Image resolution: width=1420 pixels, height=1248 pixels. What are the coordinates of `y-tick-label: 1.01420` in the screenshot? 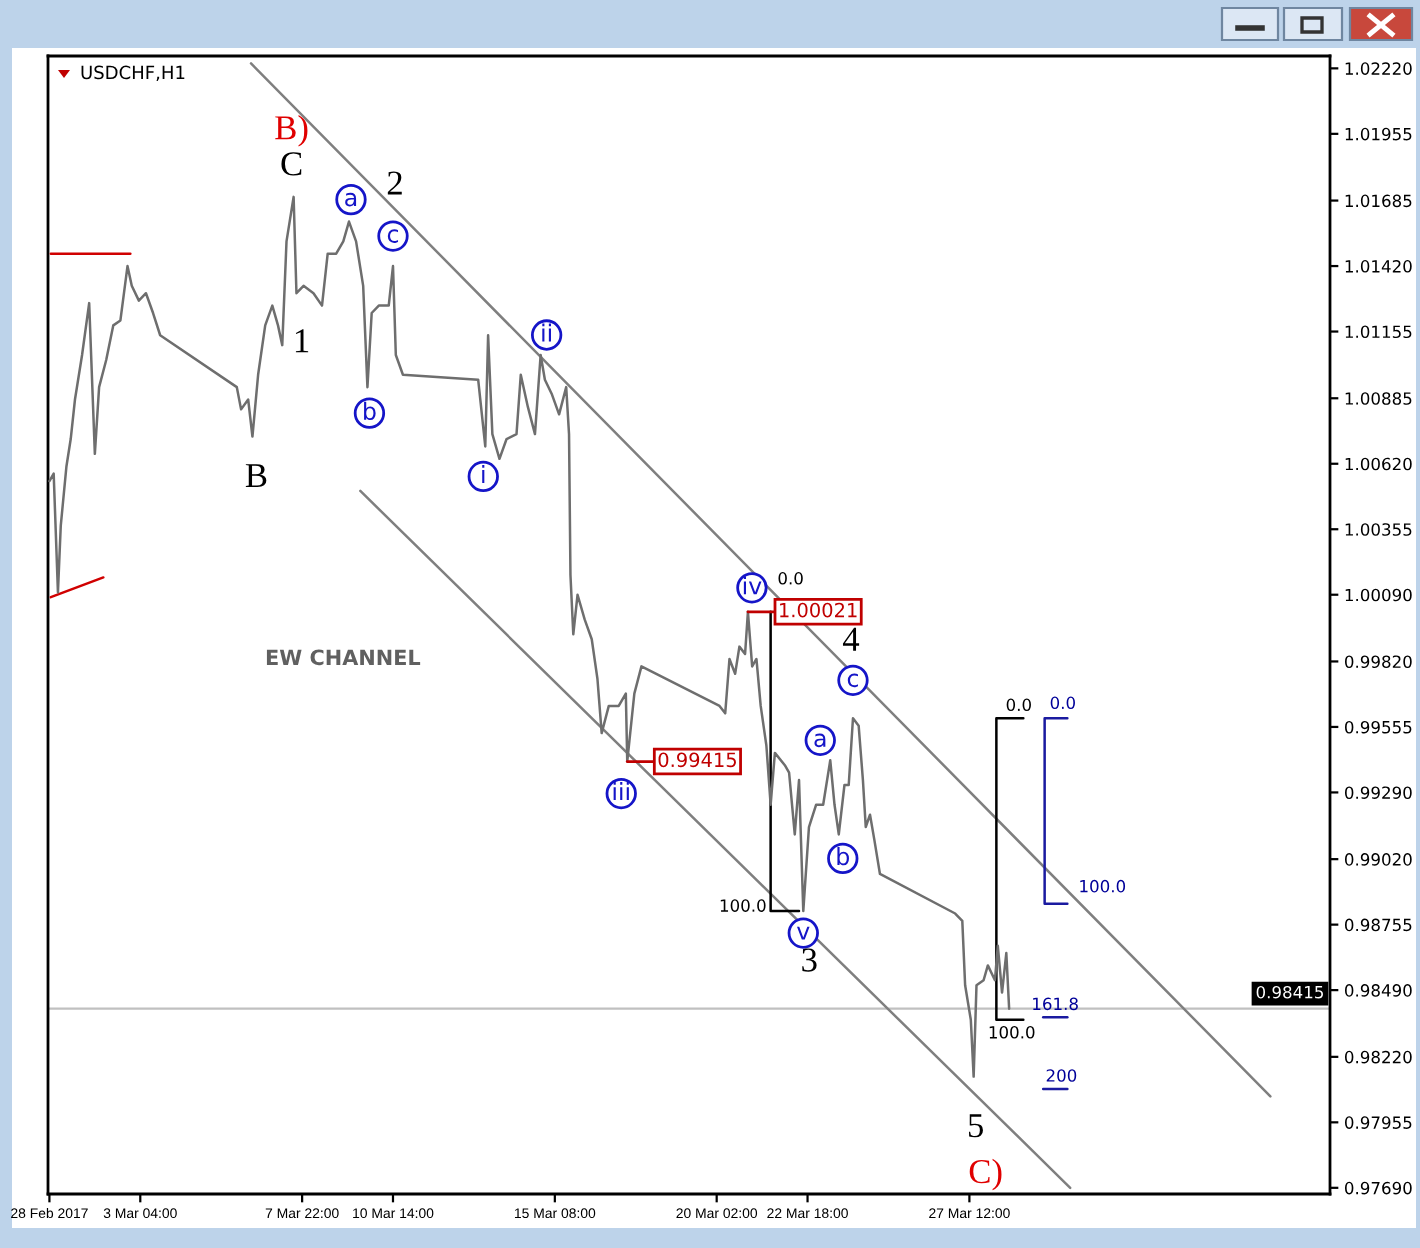 It's located at (1378, 266).